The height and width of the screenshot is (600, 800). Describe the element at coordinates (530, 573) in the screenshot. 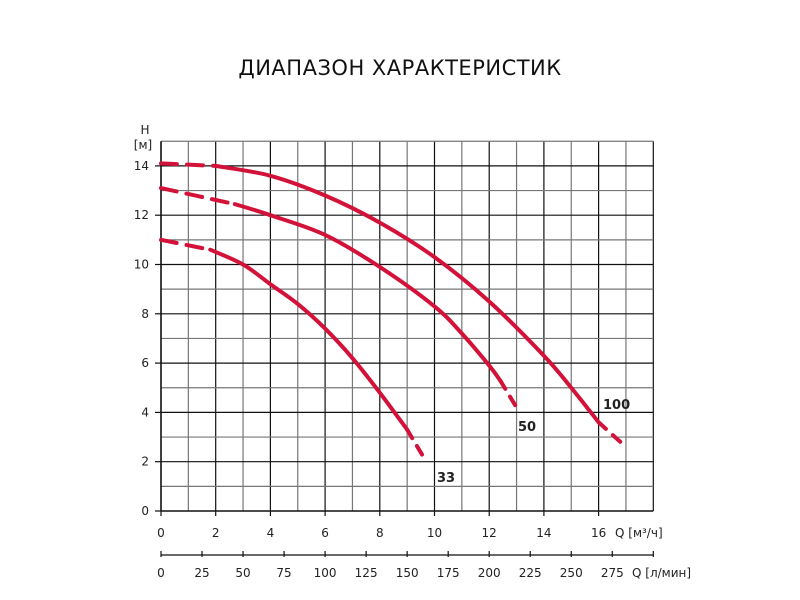

I see `x2-tick-label: 225` at that location.